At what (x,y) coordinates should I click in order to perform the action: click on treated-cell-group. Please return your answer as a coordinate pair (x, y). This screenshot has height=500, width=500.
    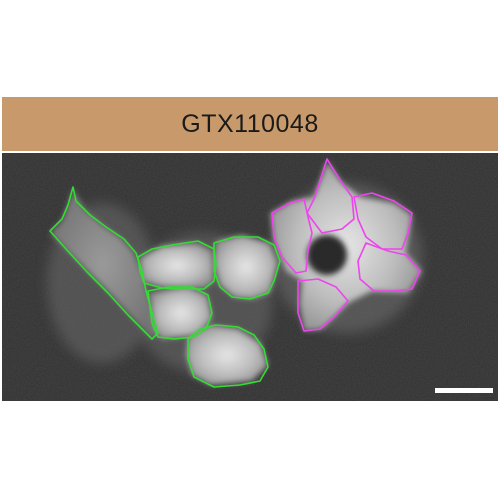
    Looking at the image, I should click on (346, 246).